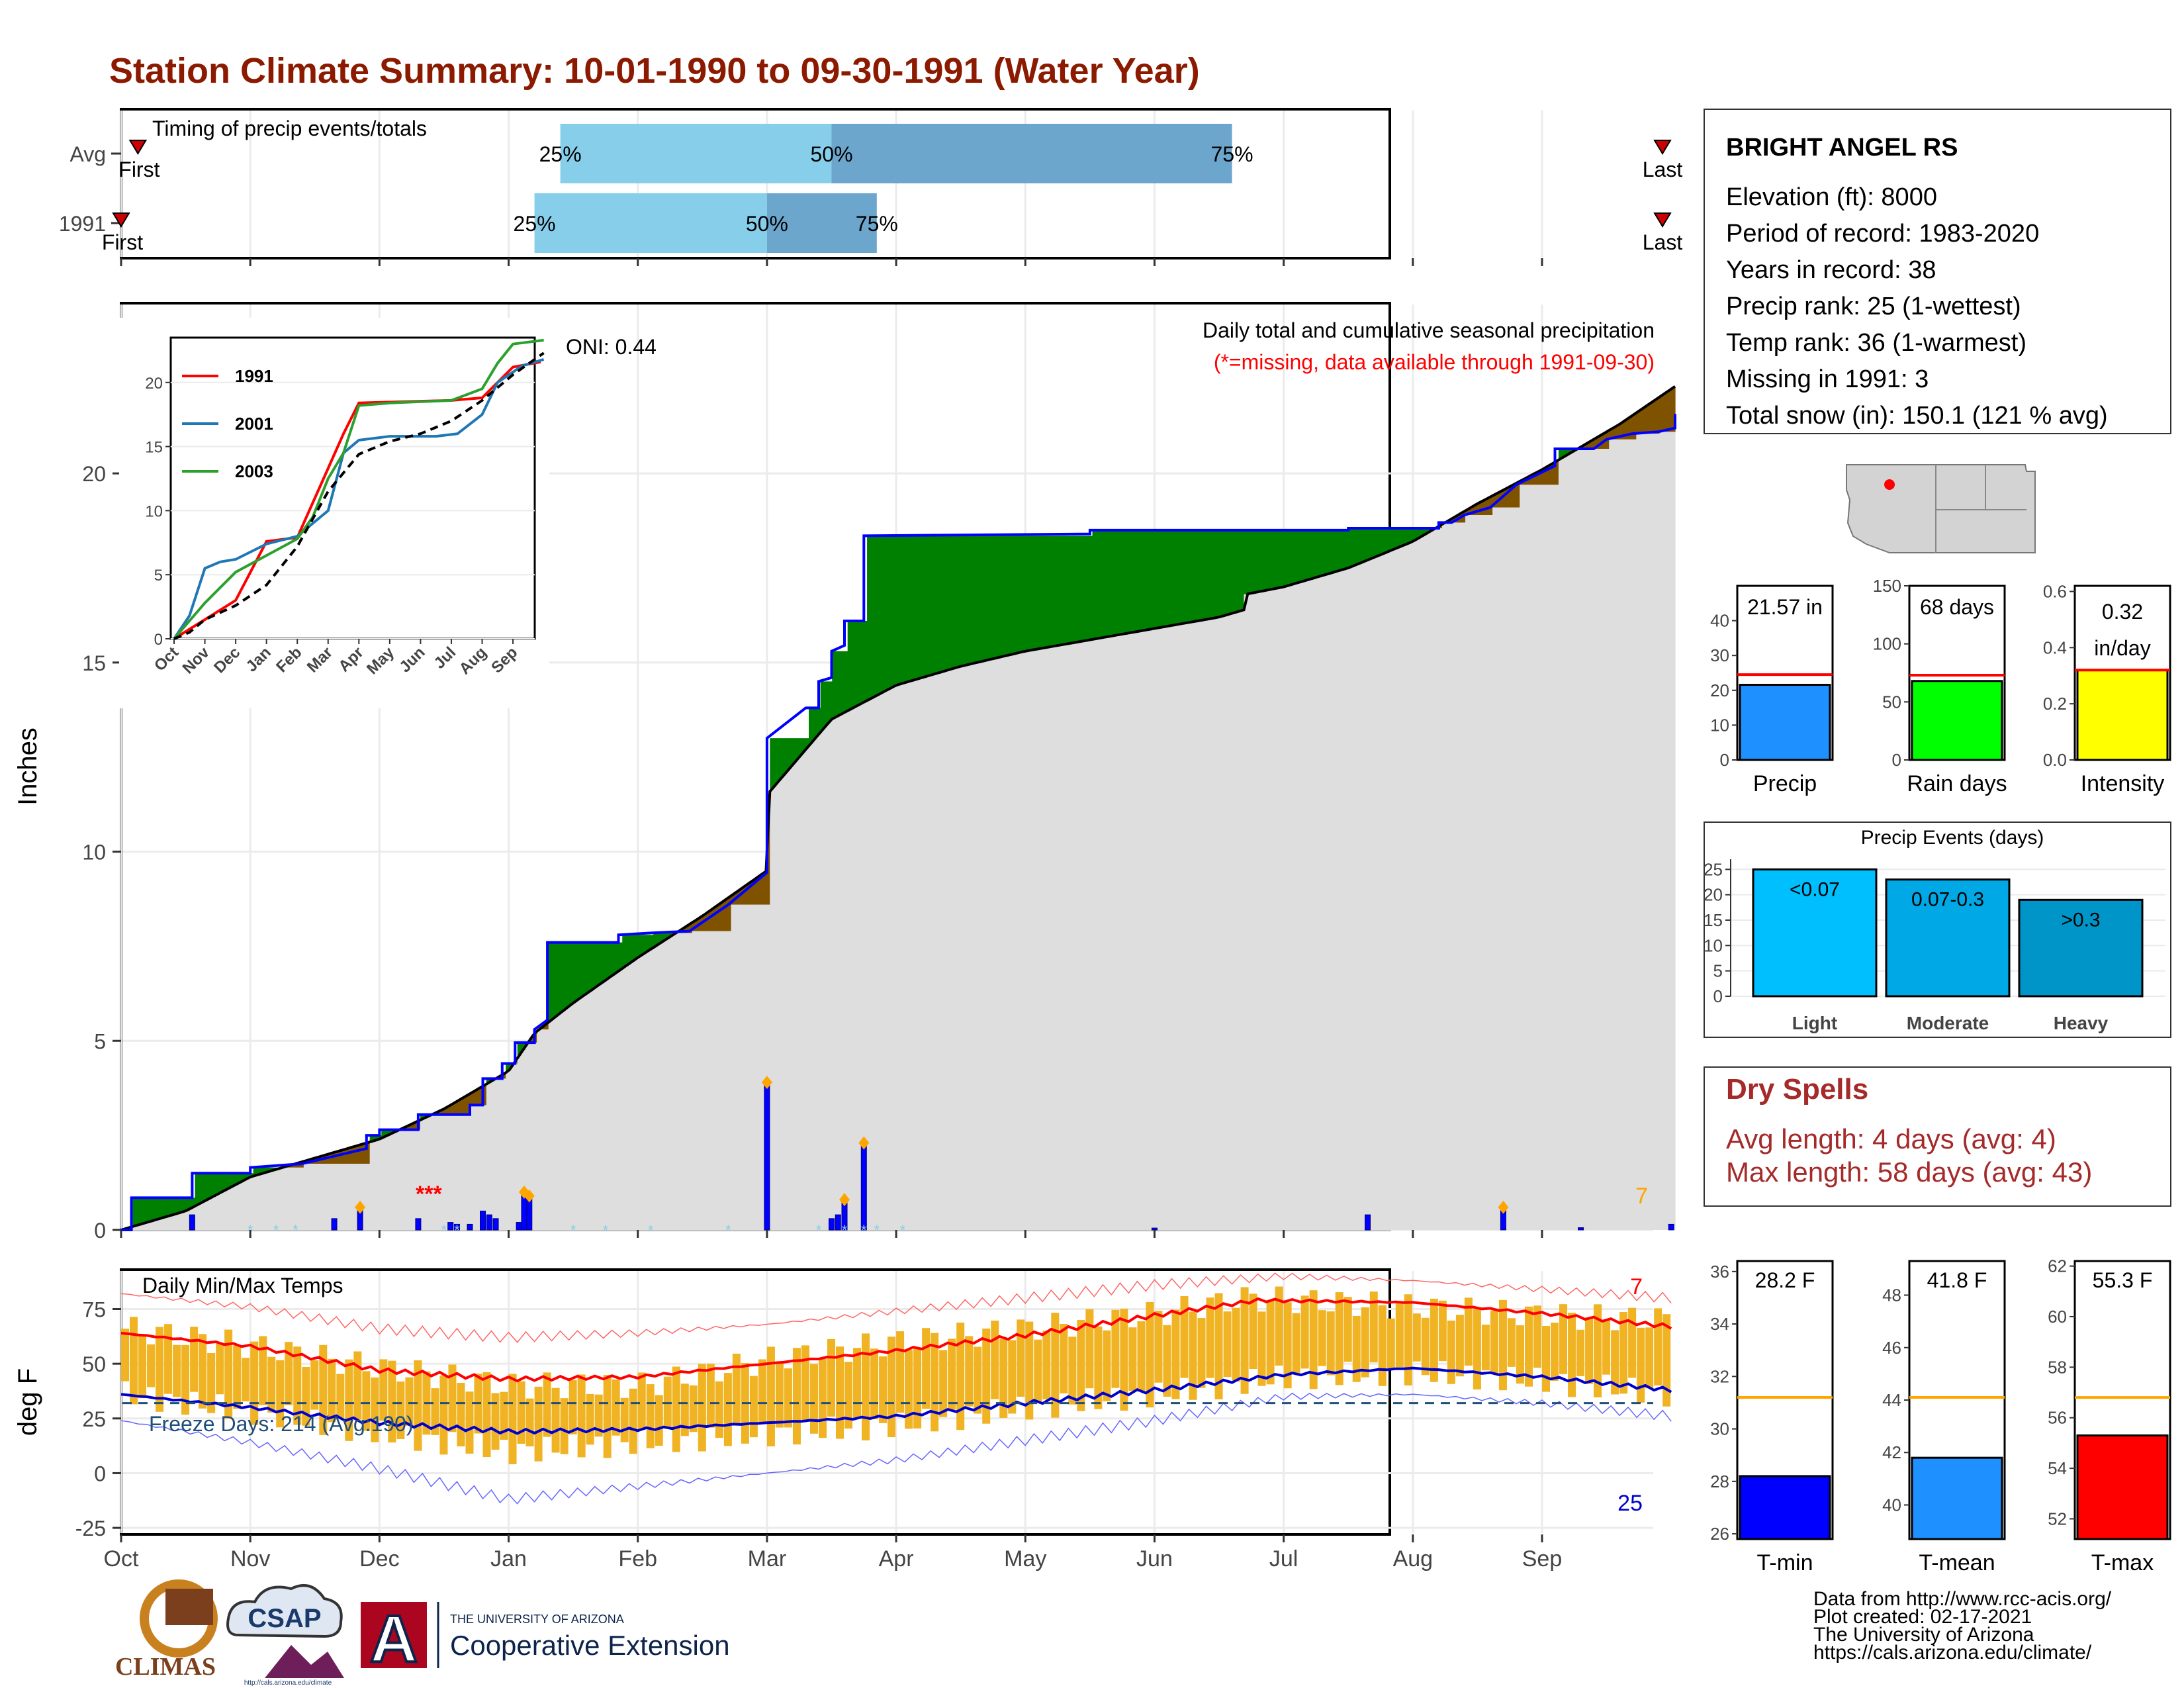  I want to click on timing-title: Timing of precip events/totals, so click(289, 128).